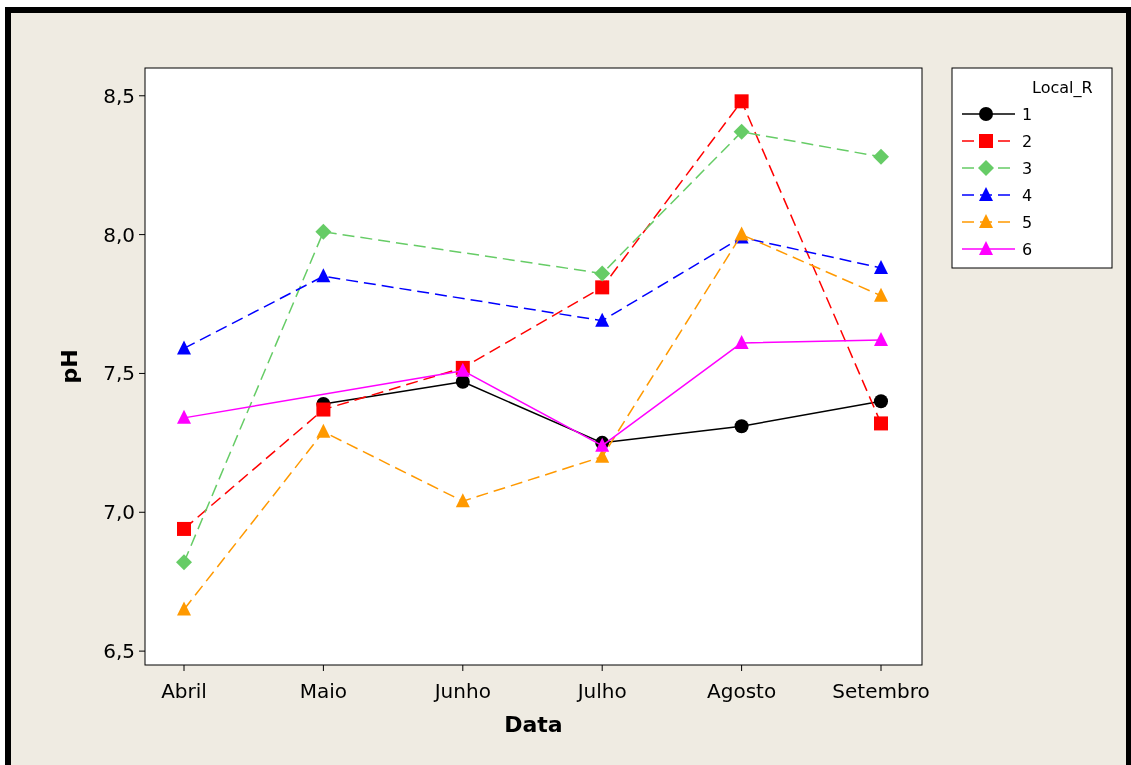 This screenshot has width=1131, height=765. What do you see at coordinates (881, 691) in the screenshot?
I see `x-tick-label: Setembro` at bounding box center [881, 691].